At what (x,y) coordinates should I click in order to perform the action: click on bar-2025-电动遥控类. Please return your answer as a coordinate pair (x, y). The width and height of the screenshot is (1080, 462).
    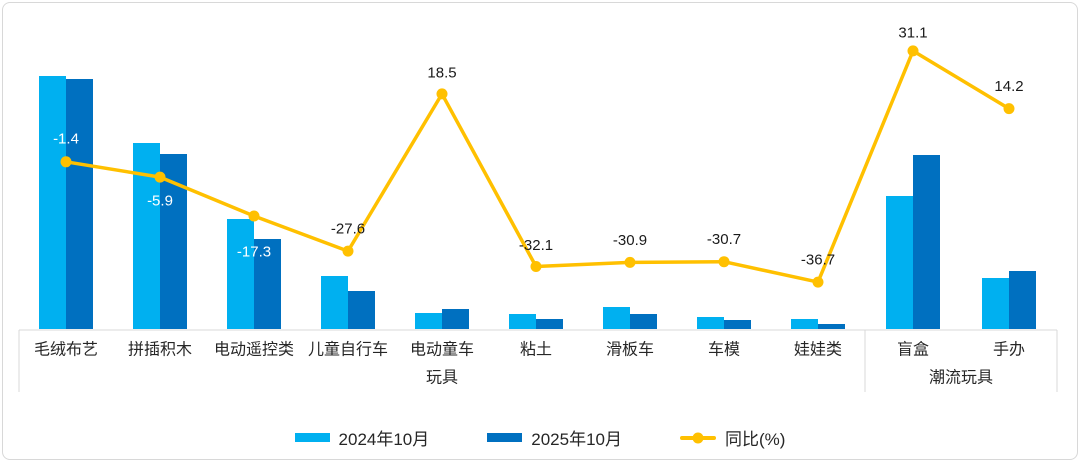
    Looking at the image, I should click on (267, 284).